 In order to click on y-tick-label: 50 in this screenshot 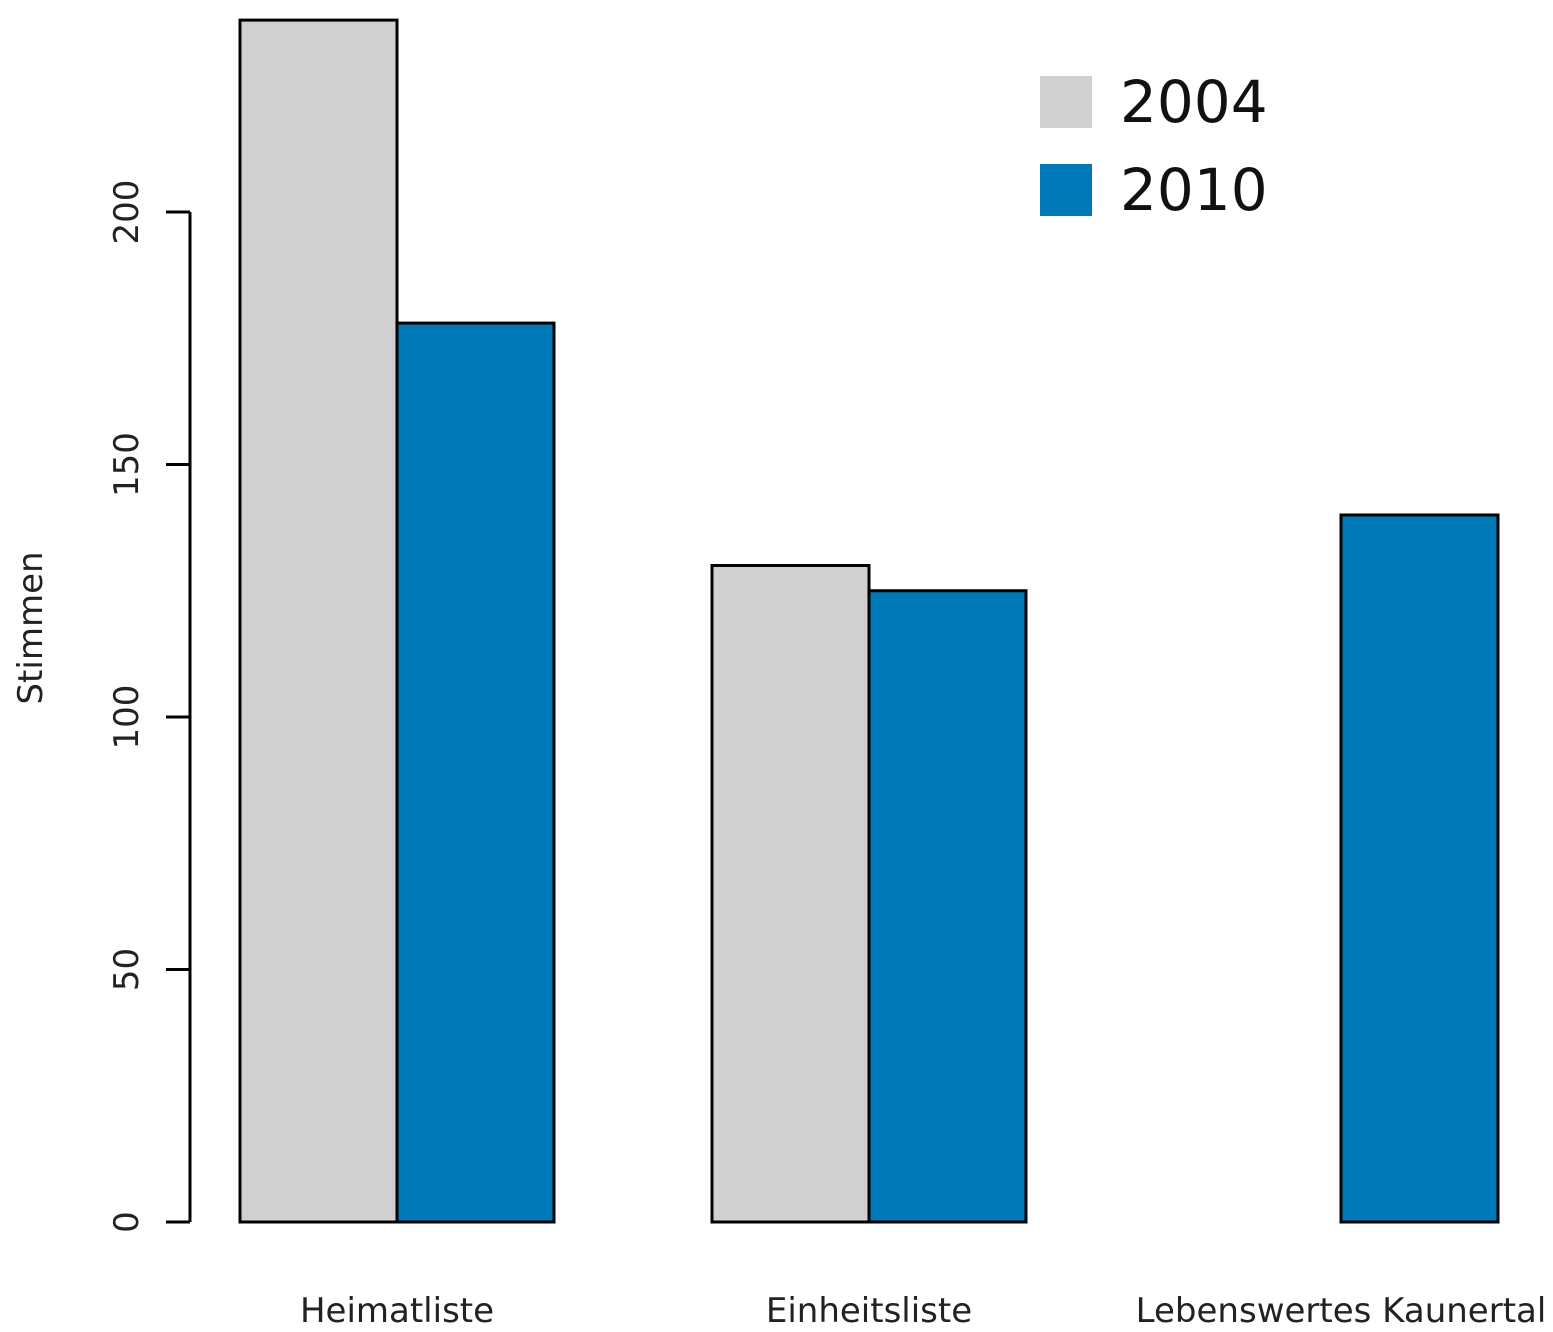, I will do `click(127, 969)`.